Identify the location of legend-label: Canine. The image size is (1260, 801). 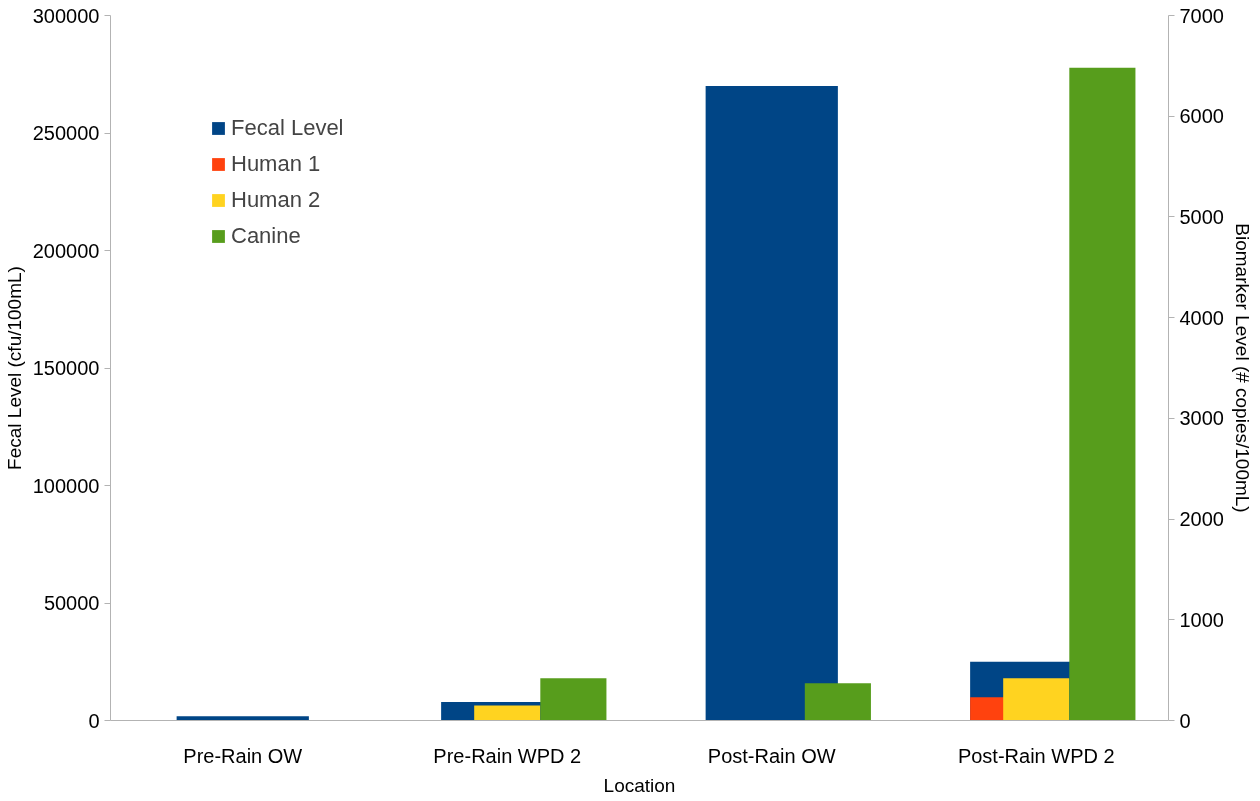
(266, 236).